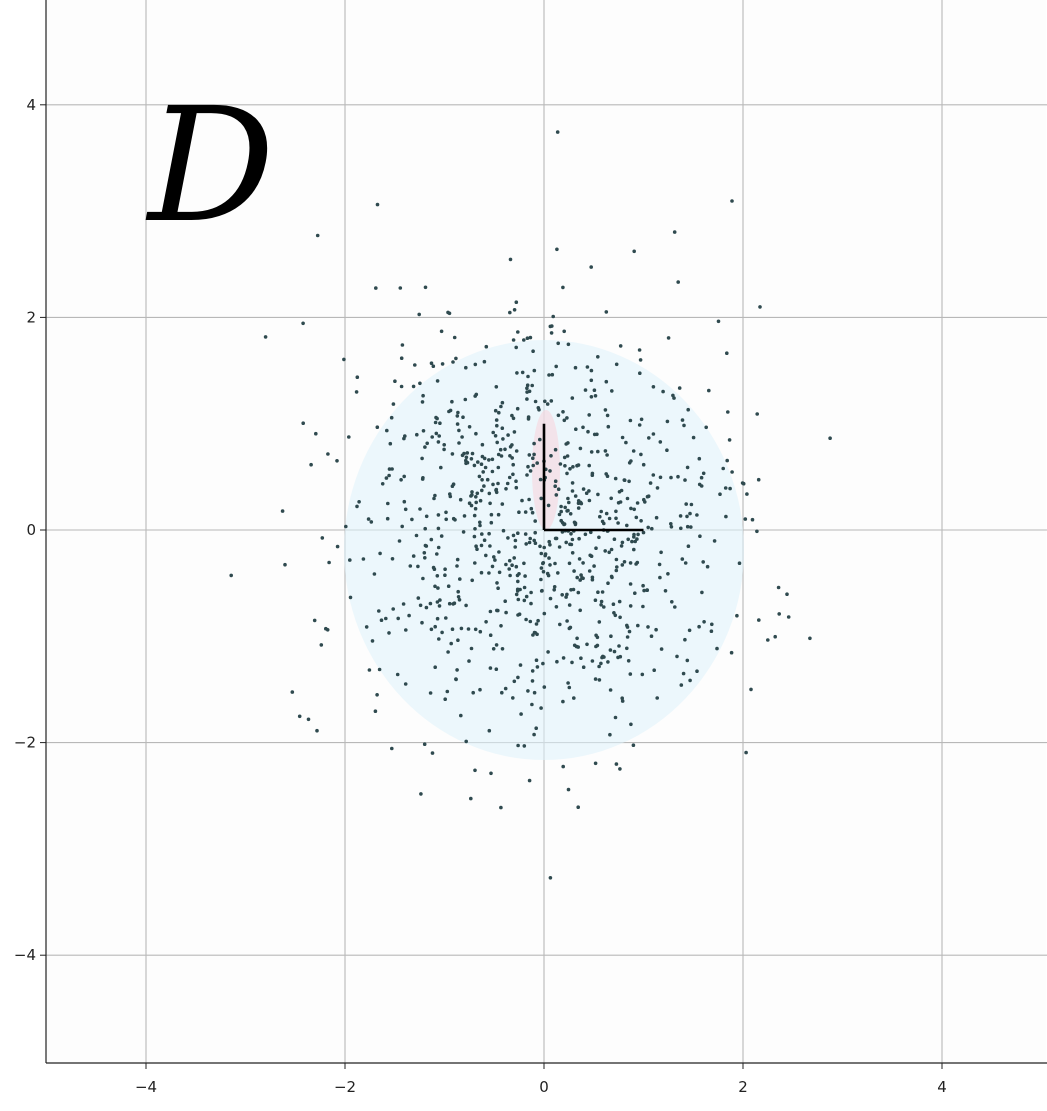 This screenshot has width=1047, height=1111. Describe the element at coordinates (146, 1087) in the screenshot. I see `x-tick-label: −4` at that location.